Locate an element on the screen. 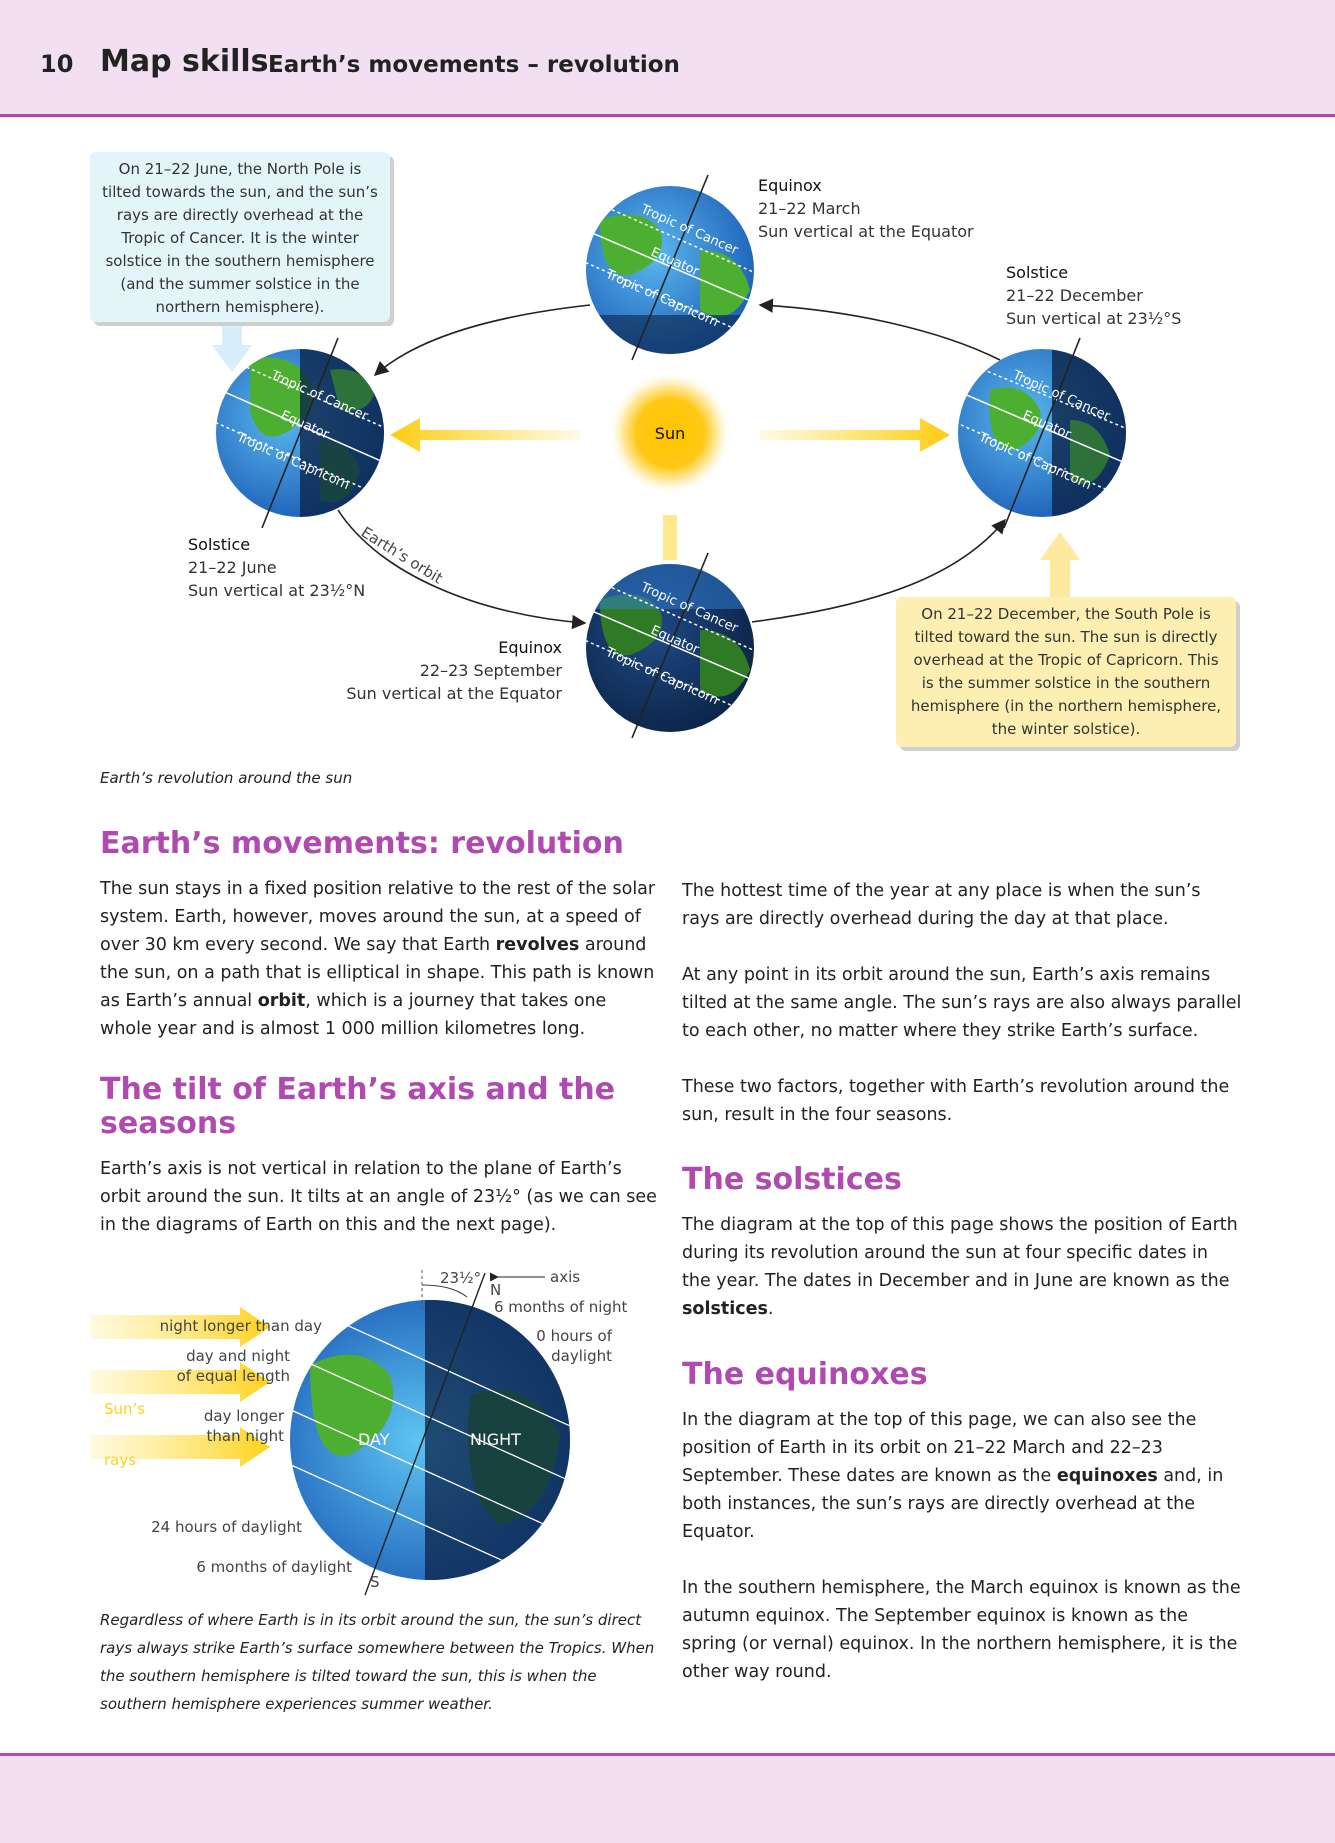  ray-down is located at coordinates (670, 537).